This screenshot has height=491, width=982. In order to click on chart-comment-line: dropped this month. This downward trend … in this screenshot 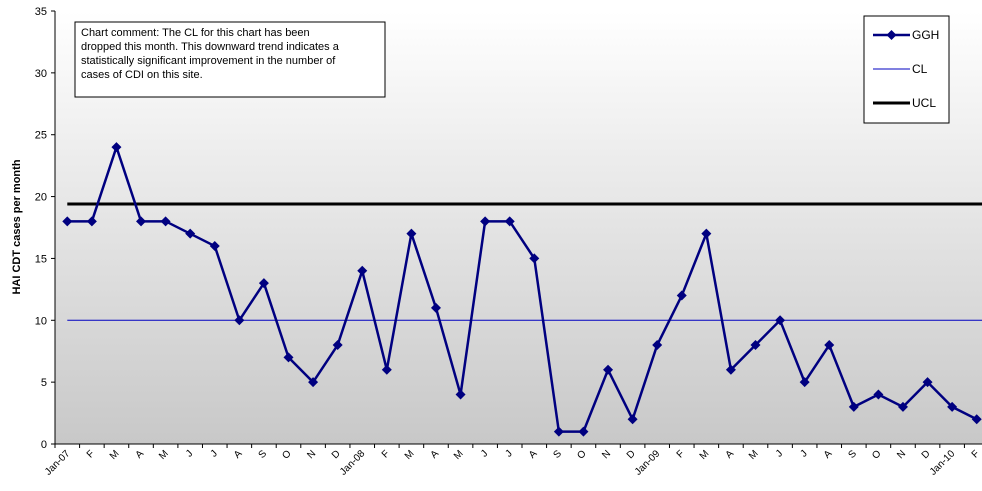, I will do `click(210, 47)`.